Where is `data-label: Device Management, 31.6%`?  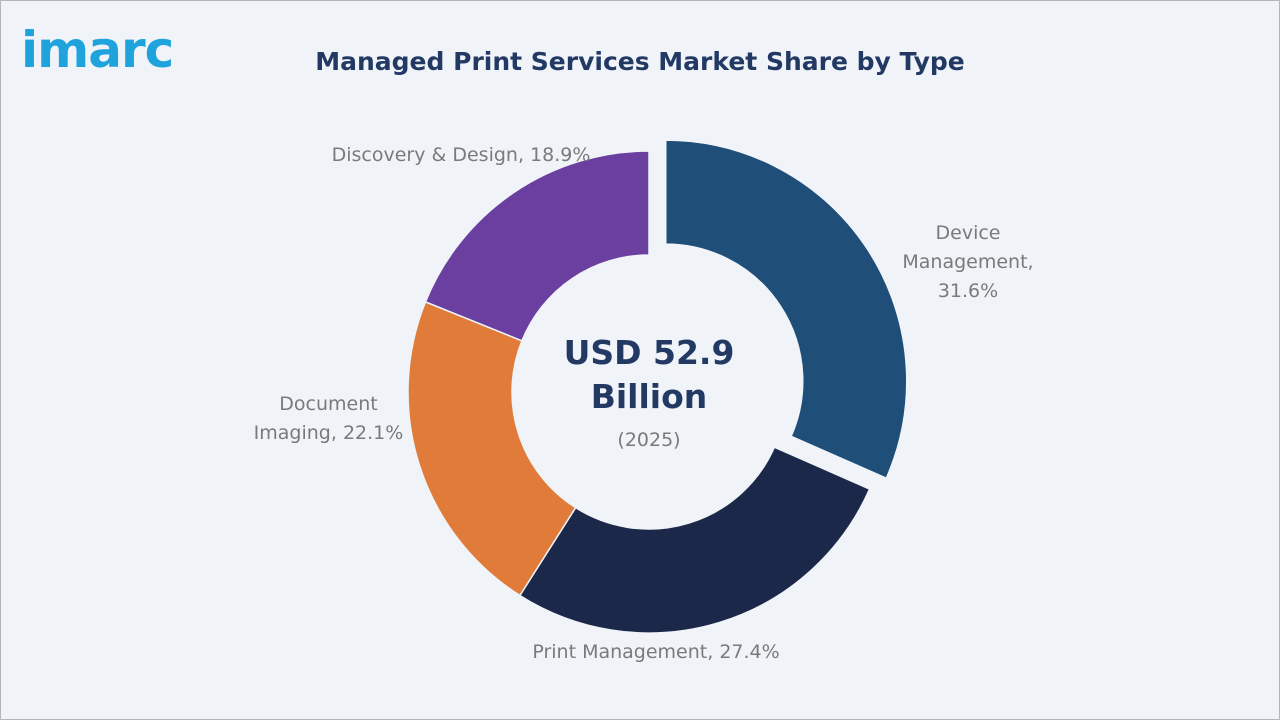
data-label: Device Management, 31.6% is located at coordinates (968, 262).